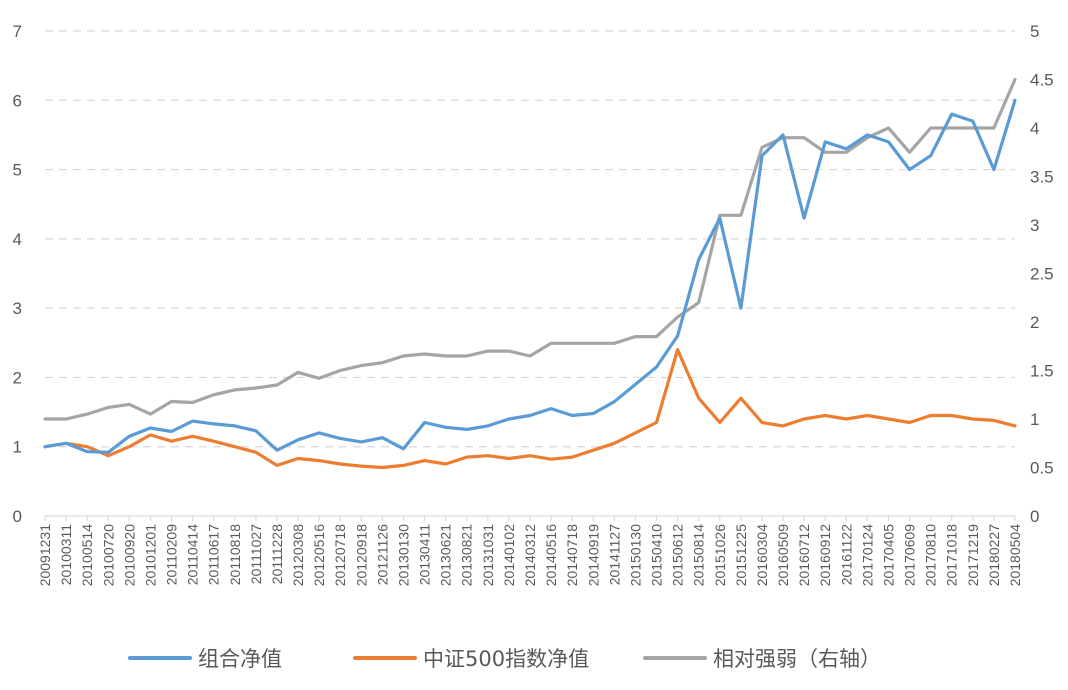  What do you see at coordinates (108, 555) in the screenshot?
I see `x-tick-label: 20100720` at bounding box center [108, 555].